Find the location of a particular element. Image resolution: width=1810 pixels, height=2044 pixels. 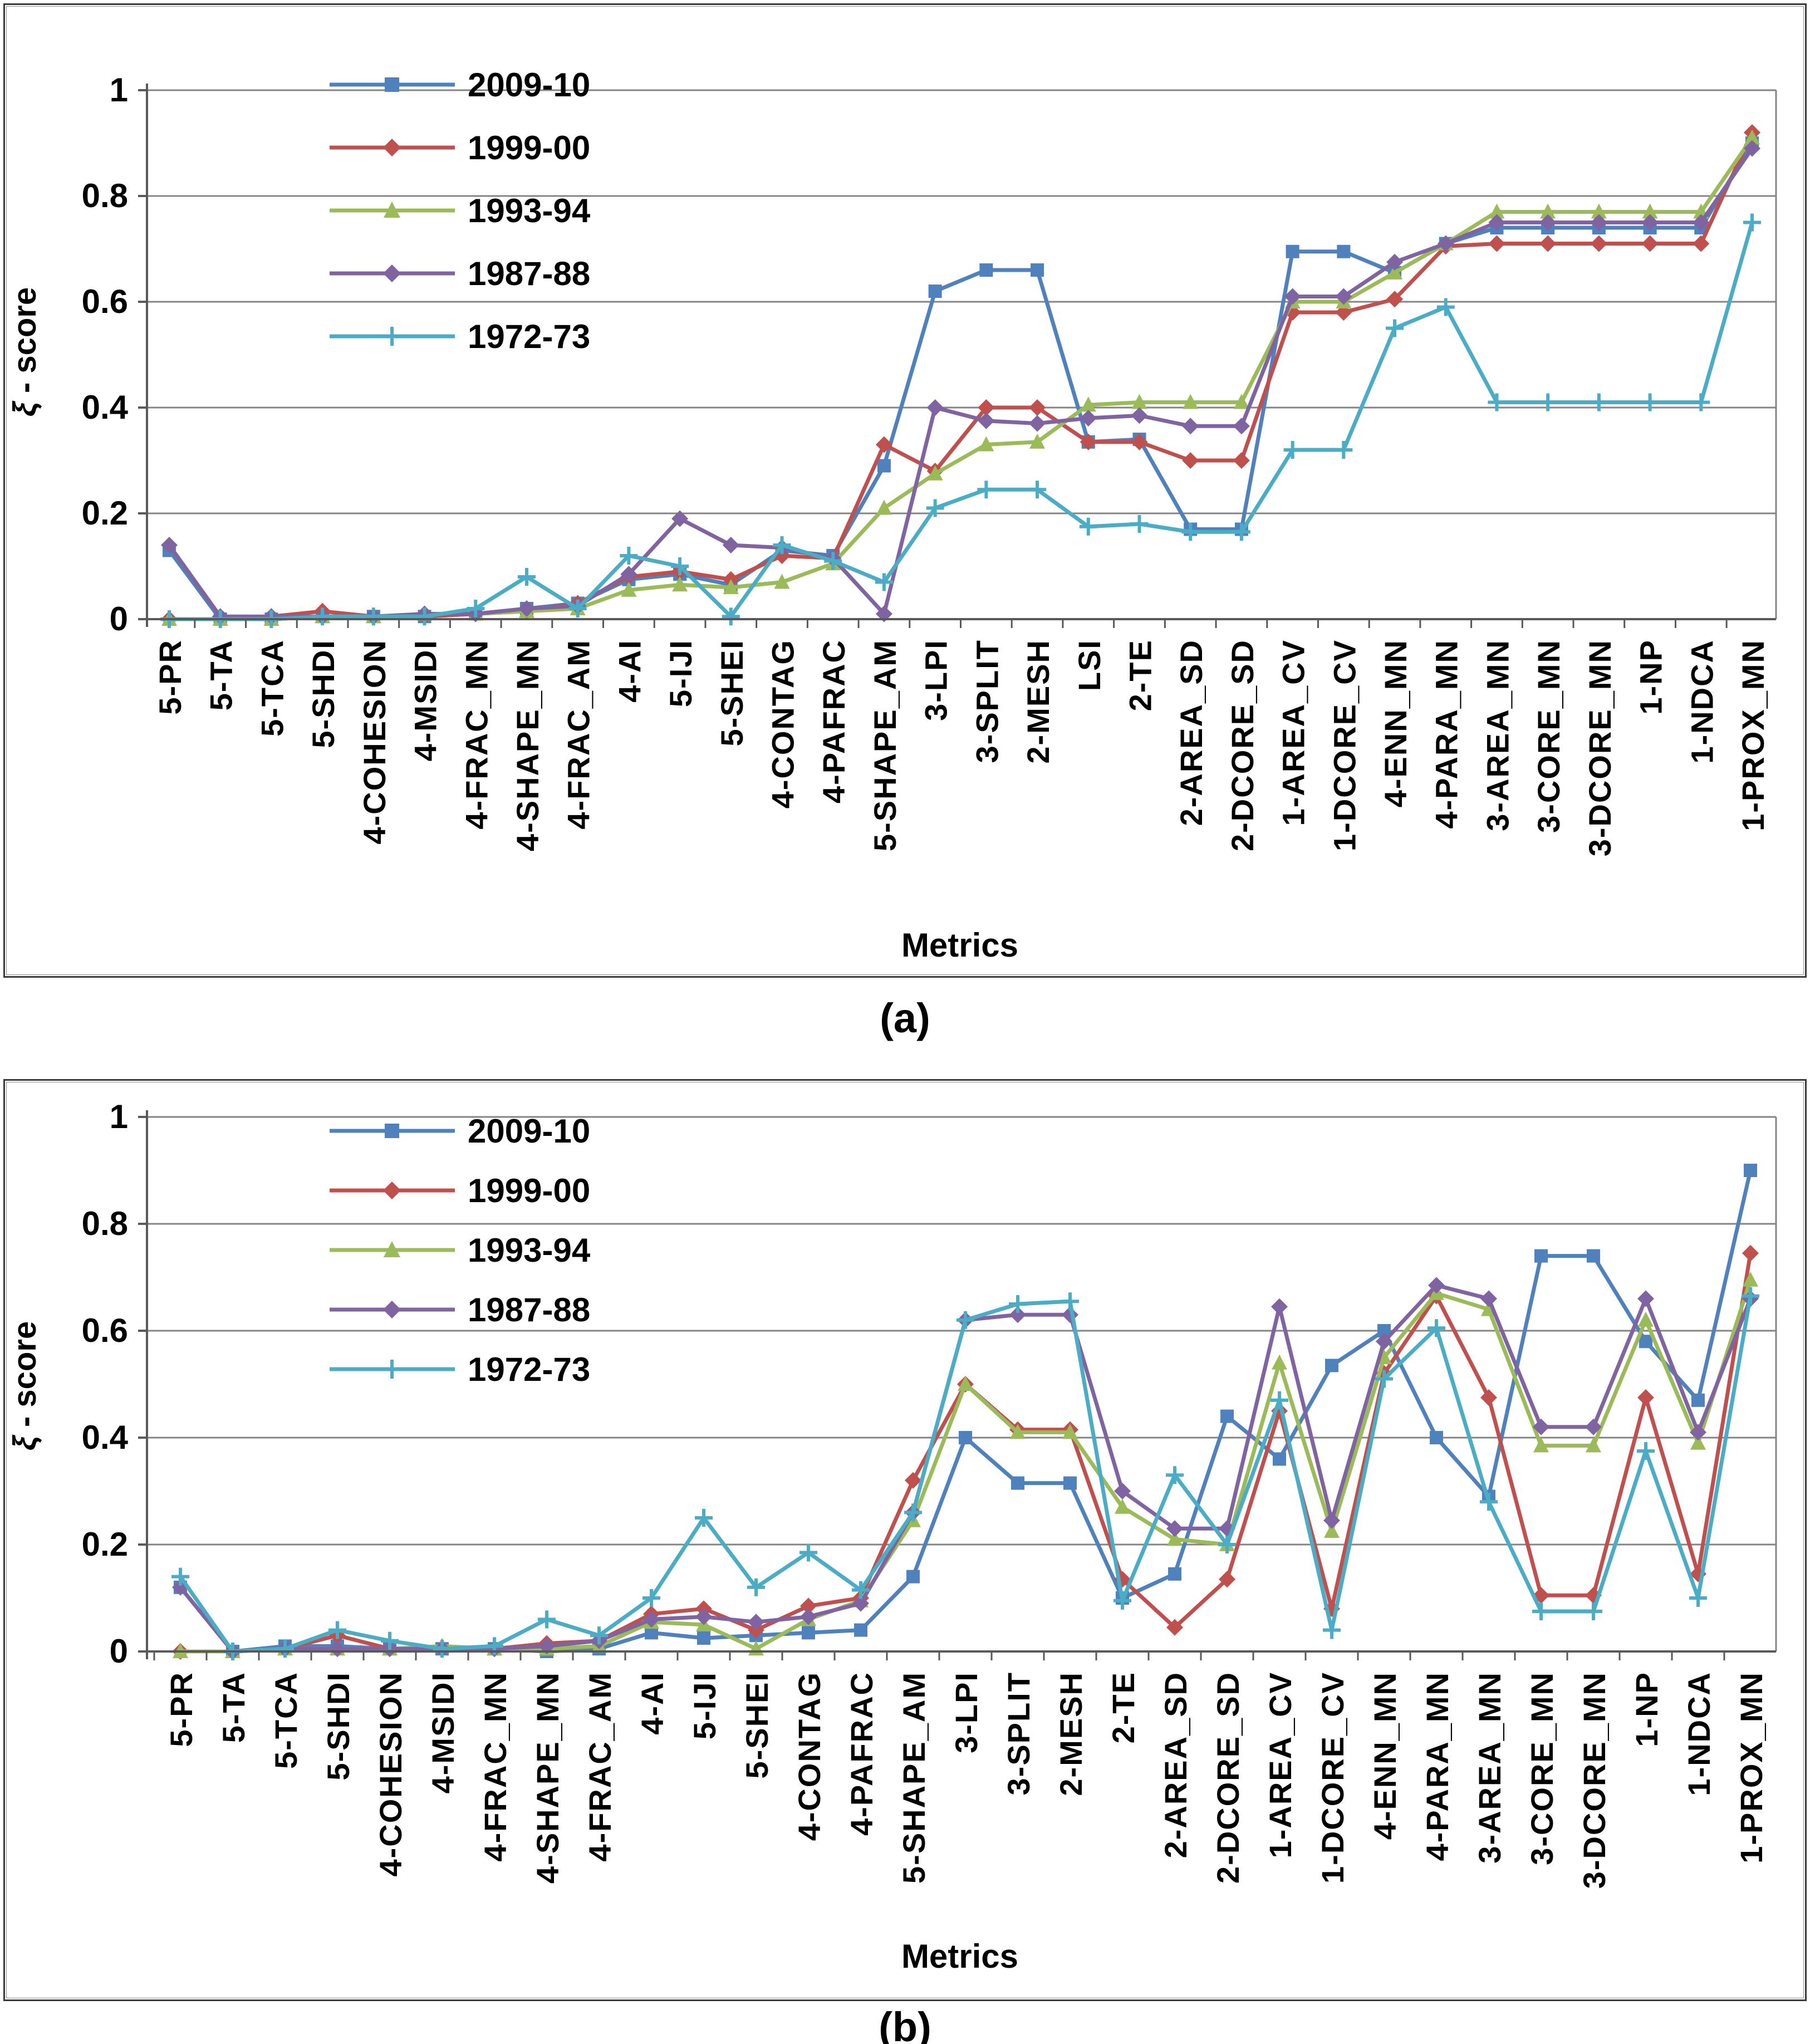

x-category-label: 3-LPI is located at coordinates (966, 1712).